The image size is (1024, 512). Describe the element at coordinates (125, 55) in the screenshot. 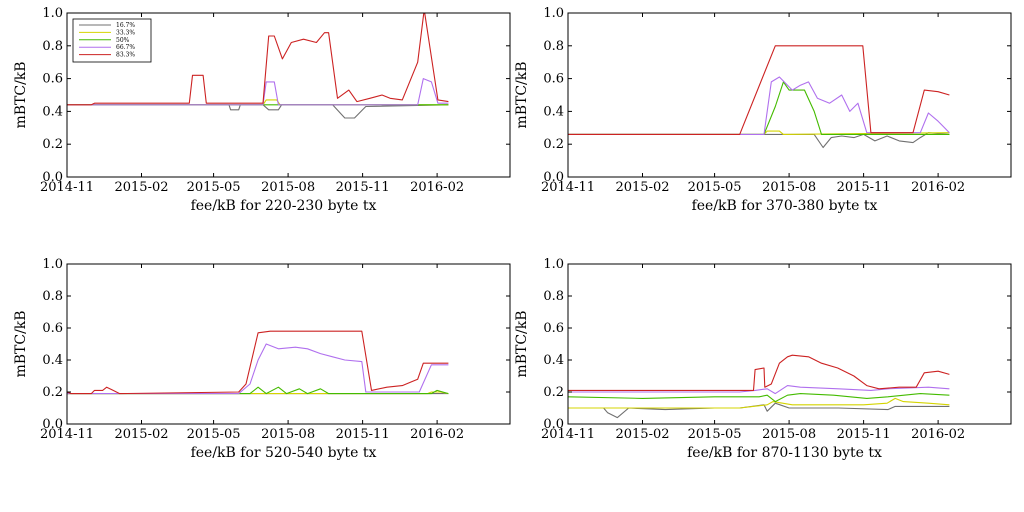

I see `legend-label: 83.3%` at that location.